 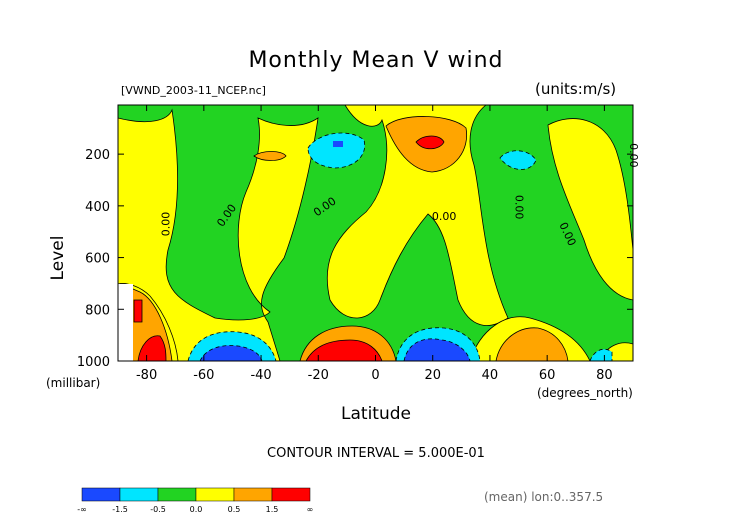 I want to click on colorbar: -∞ -1.5 -0.5 0.0 0.5 1.5 ∞, so click(x=195, y=500).